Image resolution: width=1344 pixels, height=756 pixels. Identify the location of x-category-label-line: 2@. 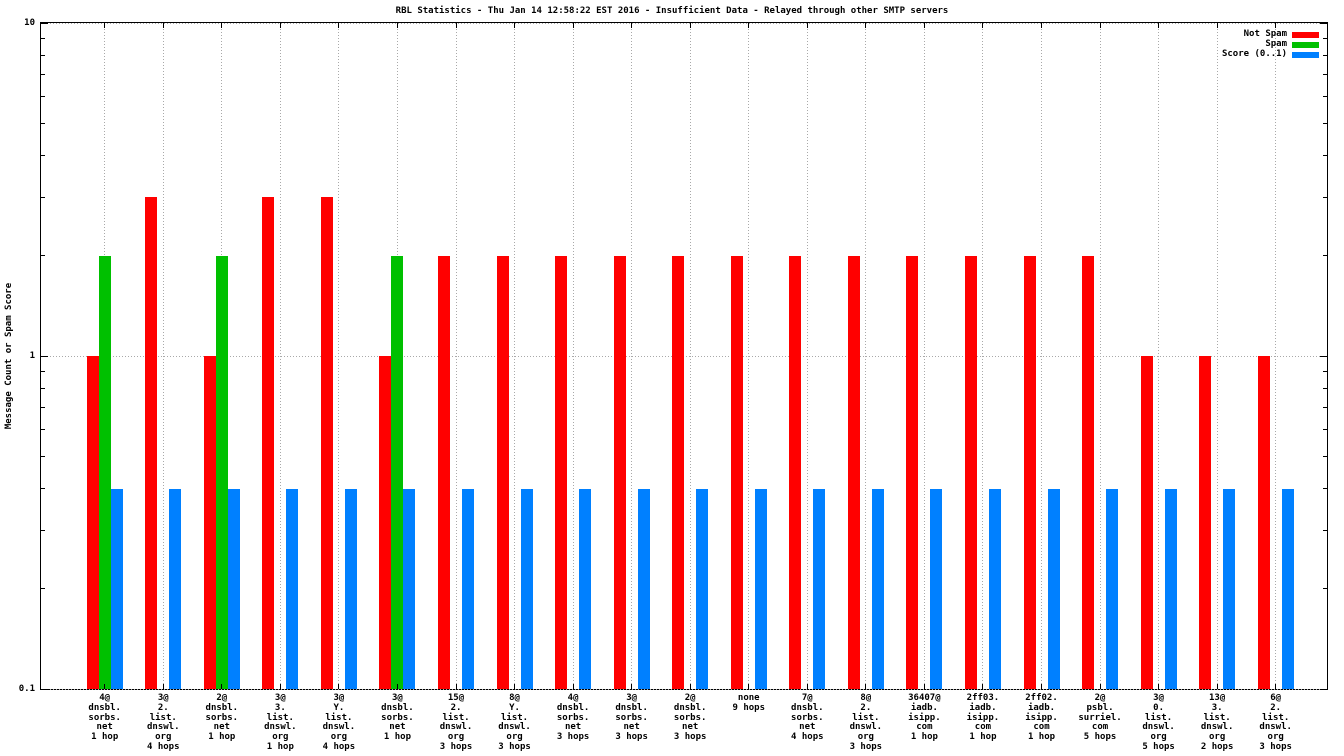
(1100, 698).